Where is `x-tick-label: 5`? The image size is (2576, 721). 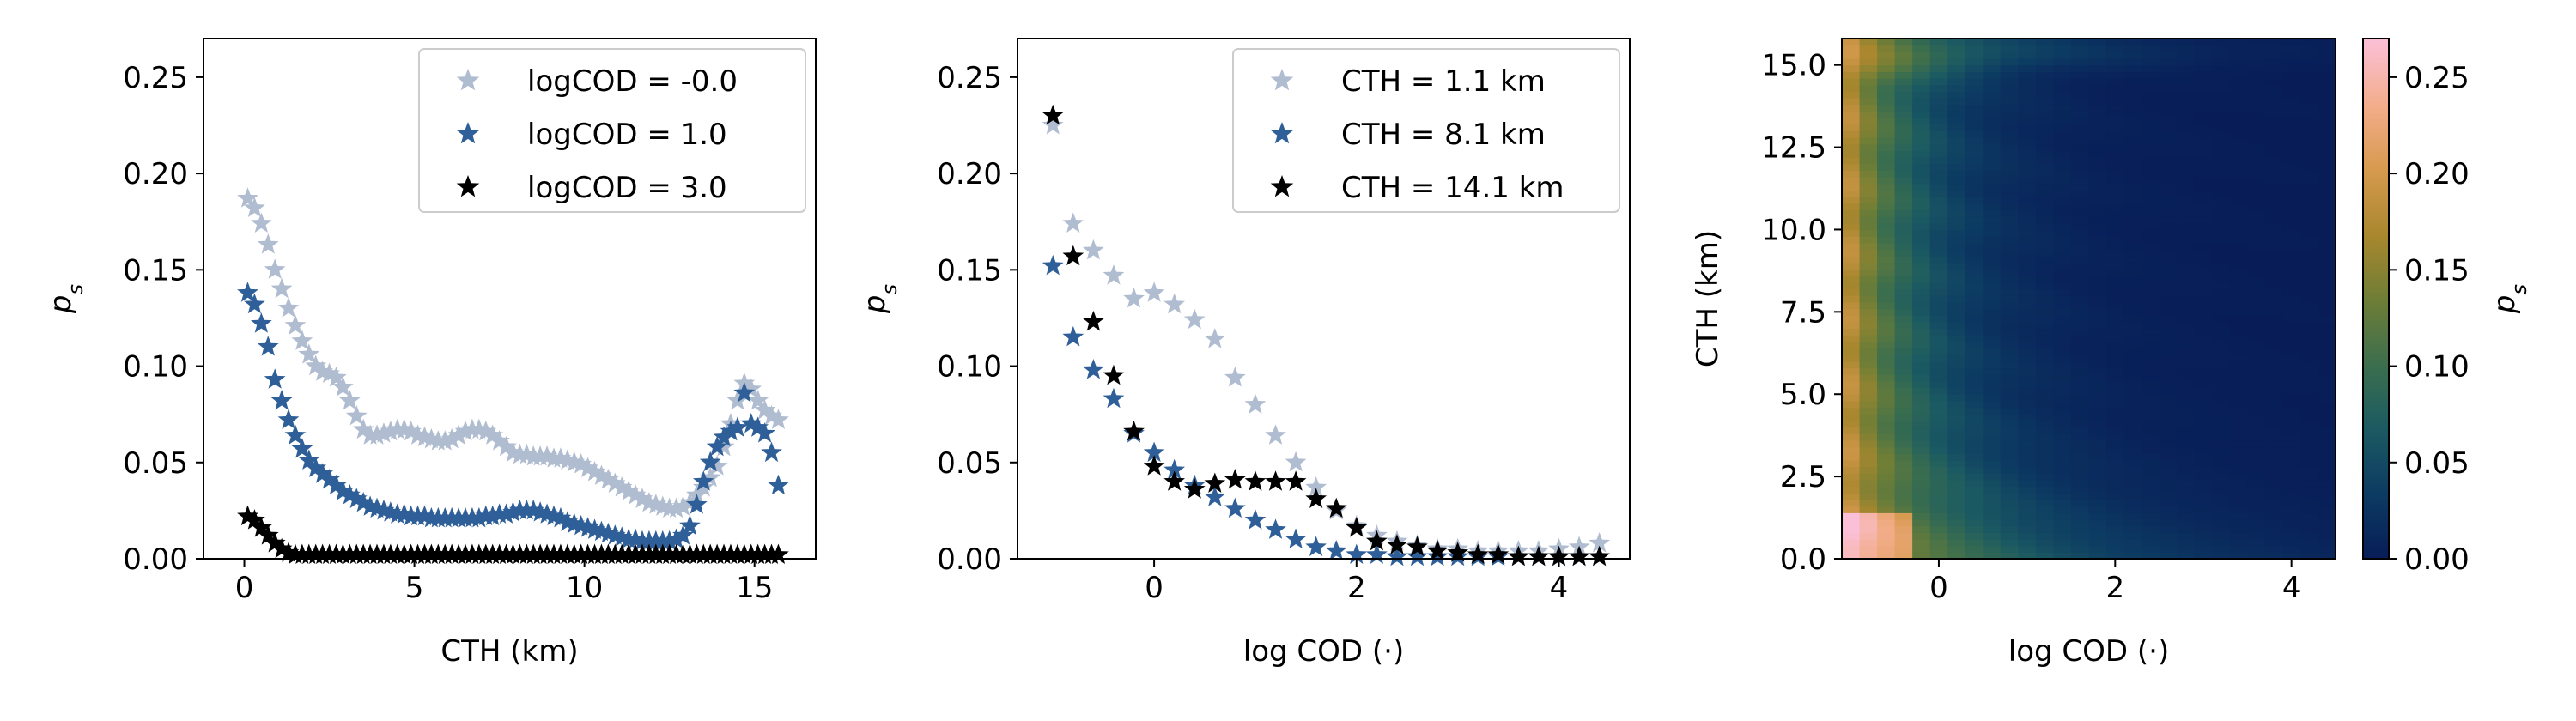
x-tick-label: 5 is located at coordinates (414, 588).